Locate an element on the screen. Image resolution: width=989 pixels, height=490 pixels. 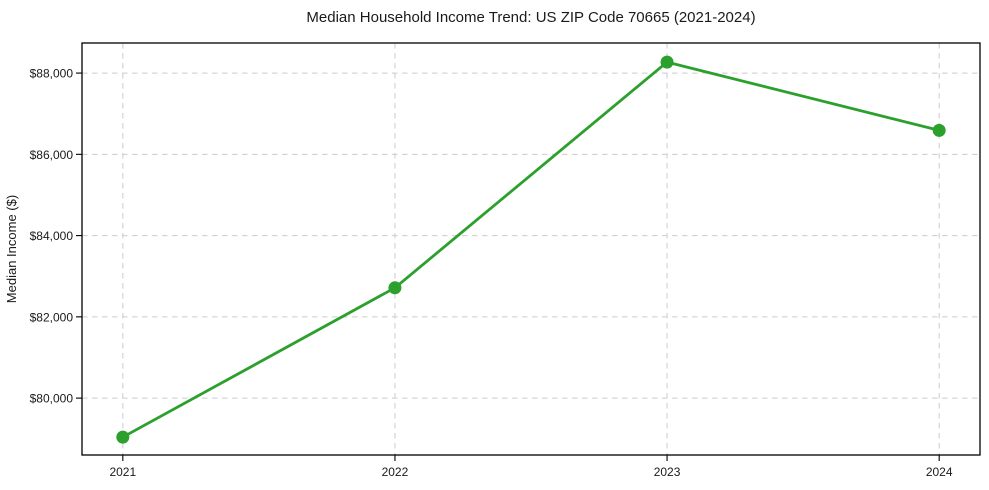
x-tick-label: 2023 is located at coordinates (667, 472).